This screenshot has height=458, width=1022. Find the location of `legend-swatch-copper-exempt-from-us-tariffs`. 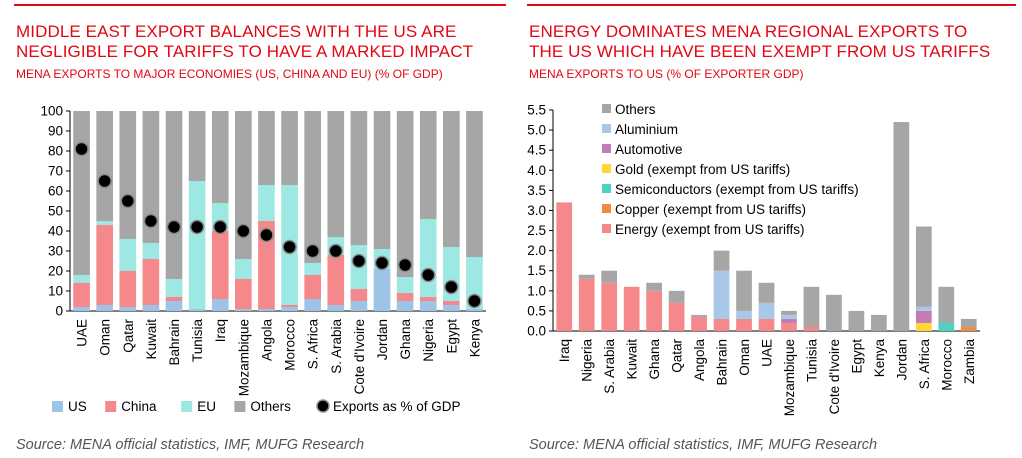

legend-swatch-copper-exempt-from-us-tariffs is located at coordinates (606, 208).